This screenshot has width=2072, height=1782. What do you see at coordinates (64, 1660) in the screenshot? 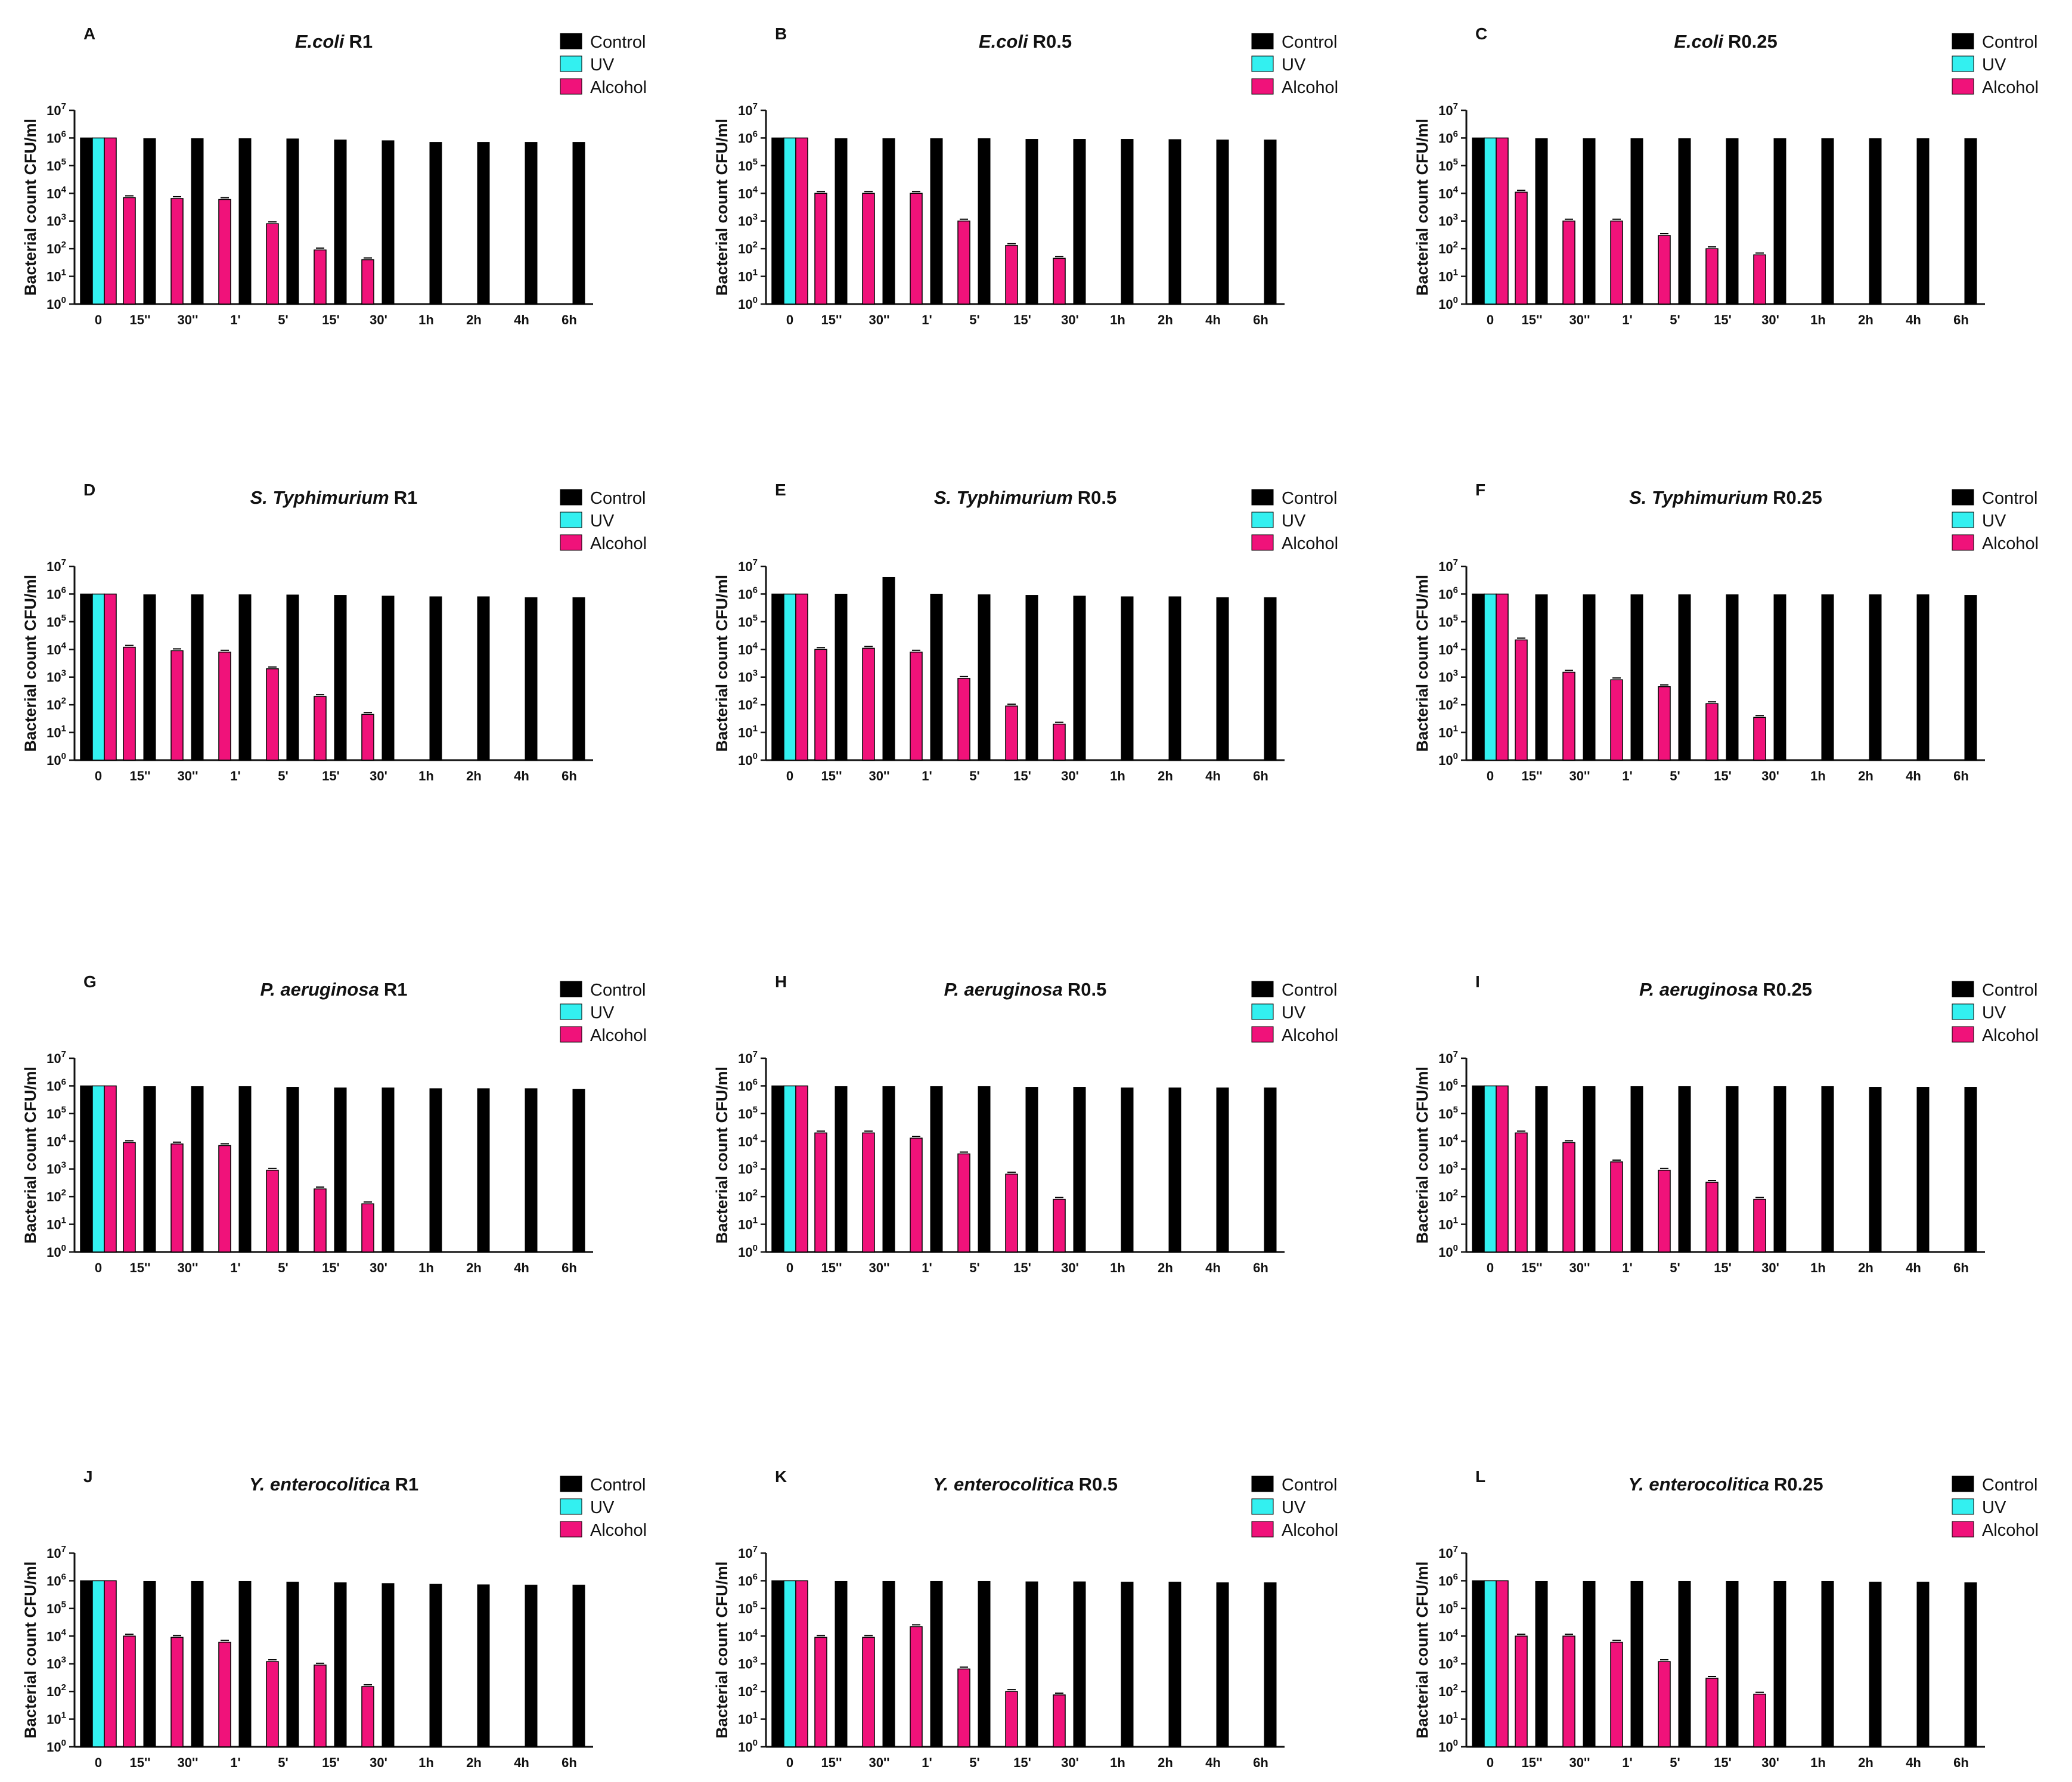
I see `y-tick-exponent: 3` at bounding box center [64, 1660].